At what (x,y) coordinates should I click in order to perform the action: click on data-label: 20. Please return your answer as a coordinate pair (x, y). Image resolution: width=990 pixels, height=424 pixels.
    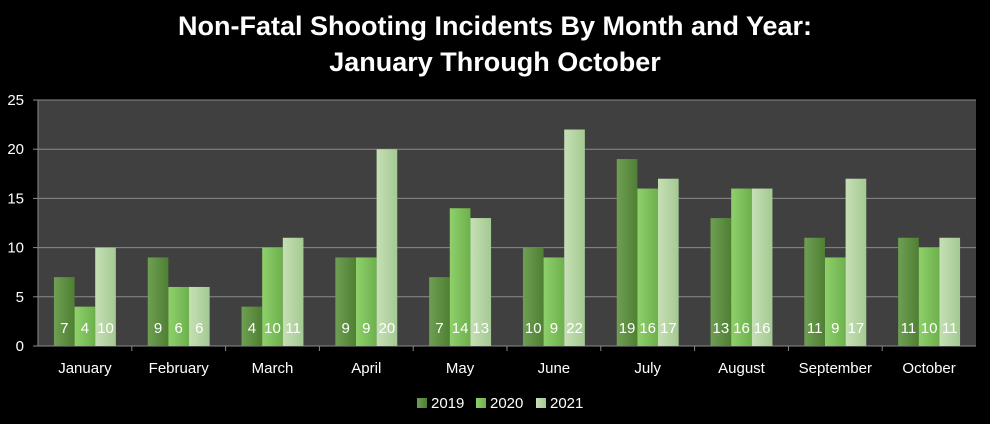
    Looking at the image, I should click on (387, 328).